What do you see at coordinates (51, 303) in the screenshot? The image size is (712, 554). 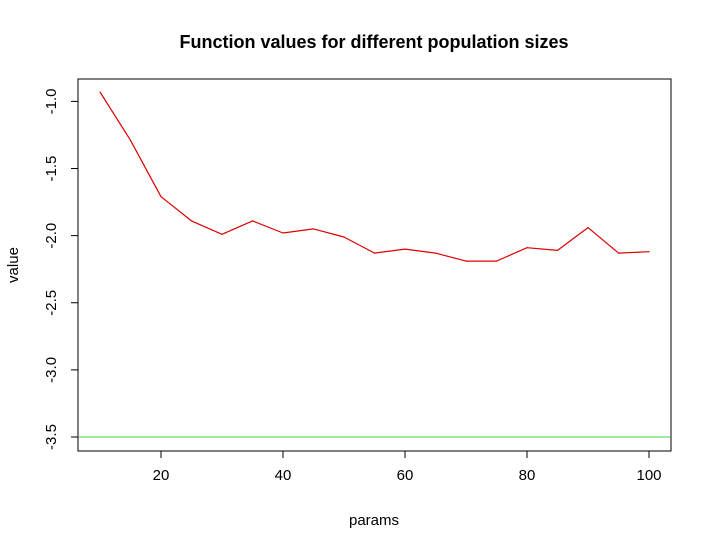 I see `y-tick-label: -2.5` at bounding box center [51, 303].